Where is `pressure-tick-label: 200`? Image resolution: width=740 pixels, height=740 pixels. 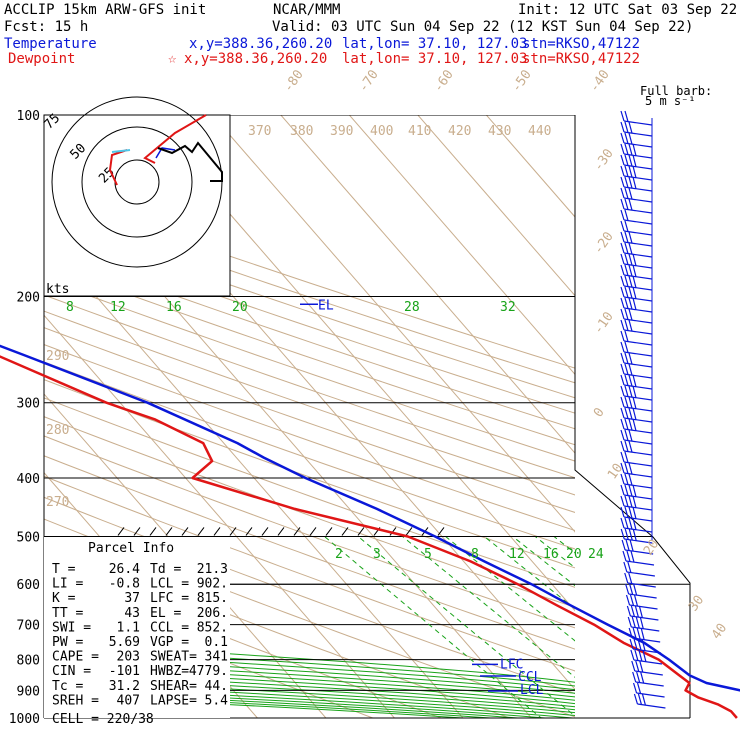 pressure-tick-label: 200 is located at coordinates (28, 298).